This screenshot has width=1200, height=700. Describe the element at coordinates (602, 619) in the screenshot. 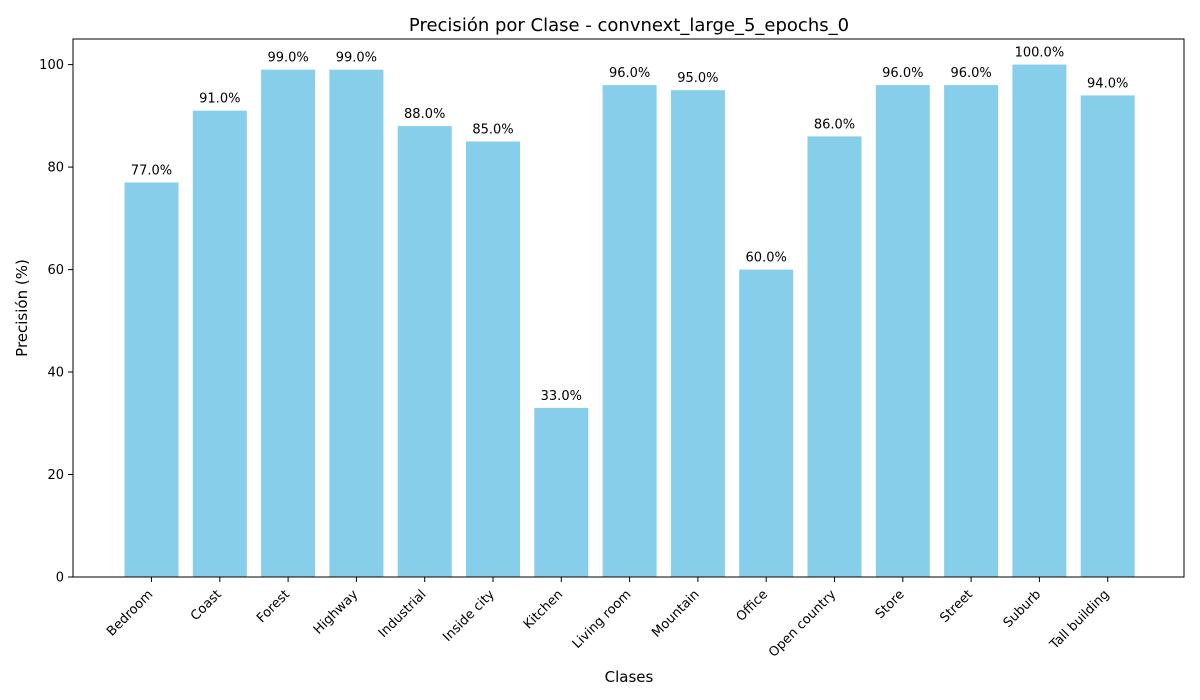

I see `x-tick-label: Living room` at that location.